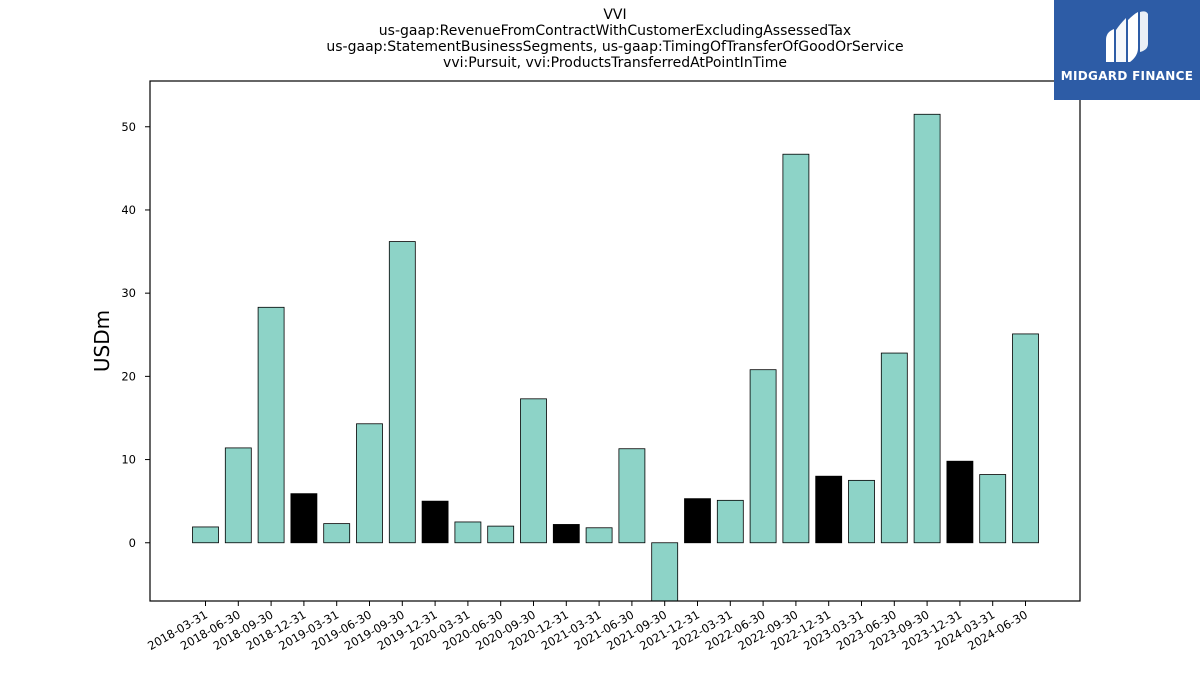 The width and height of the screenshot is (1200, 675). Describe the element at coordinates (1127, 36) in the screenshot. I see `logo-mark-icon` at that location.